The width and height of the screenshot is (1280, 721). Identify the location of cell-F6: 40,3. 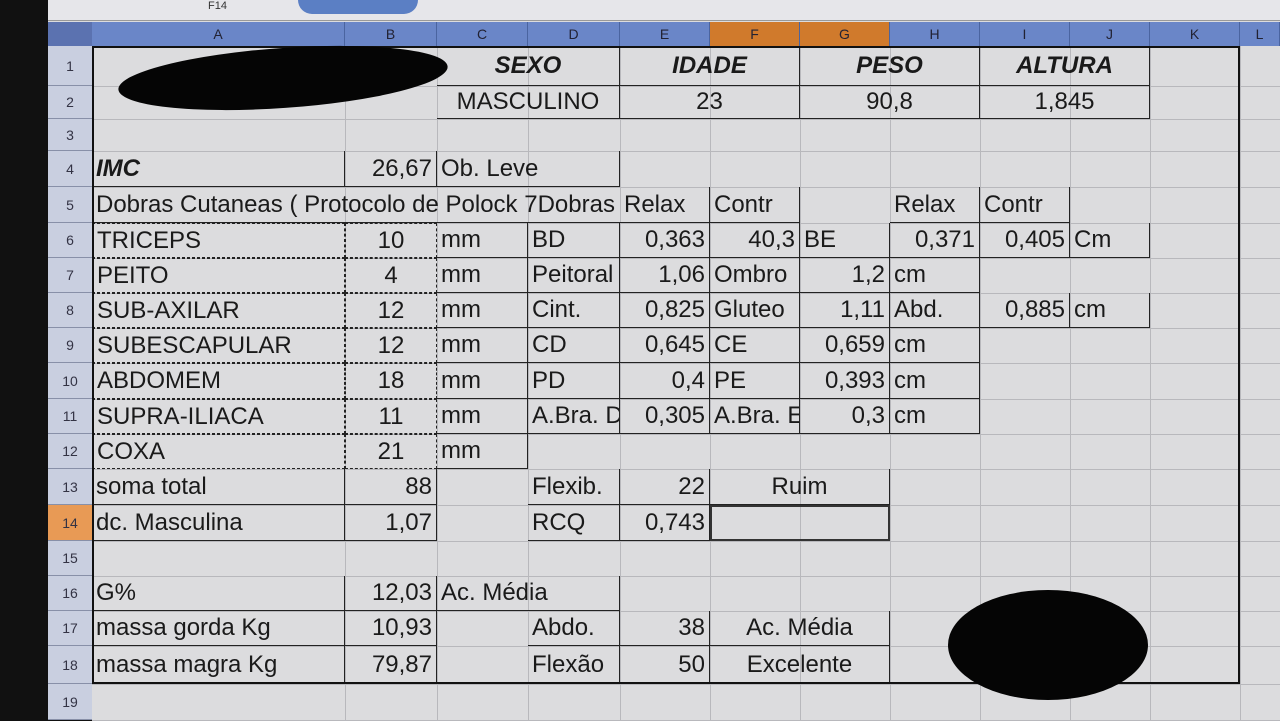
(755, 240).